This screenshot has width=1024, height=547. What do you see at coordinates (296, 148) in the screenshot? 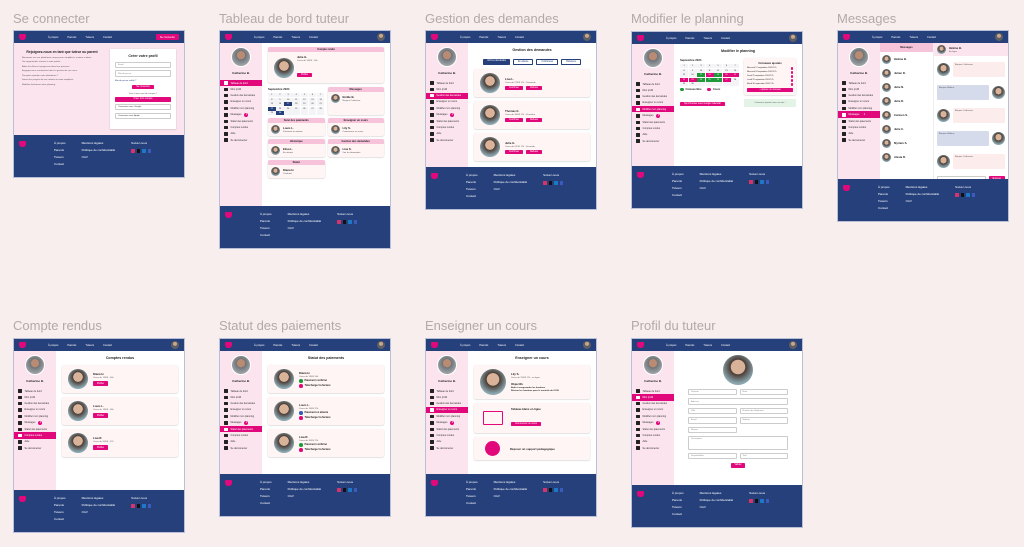
I see `widget-box: Historique Elisa L. En attente` at bounding box center [296, 148].